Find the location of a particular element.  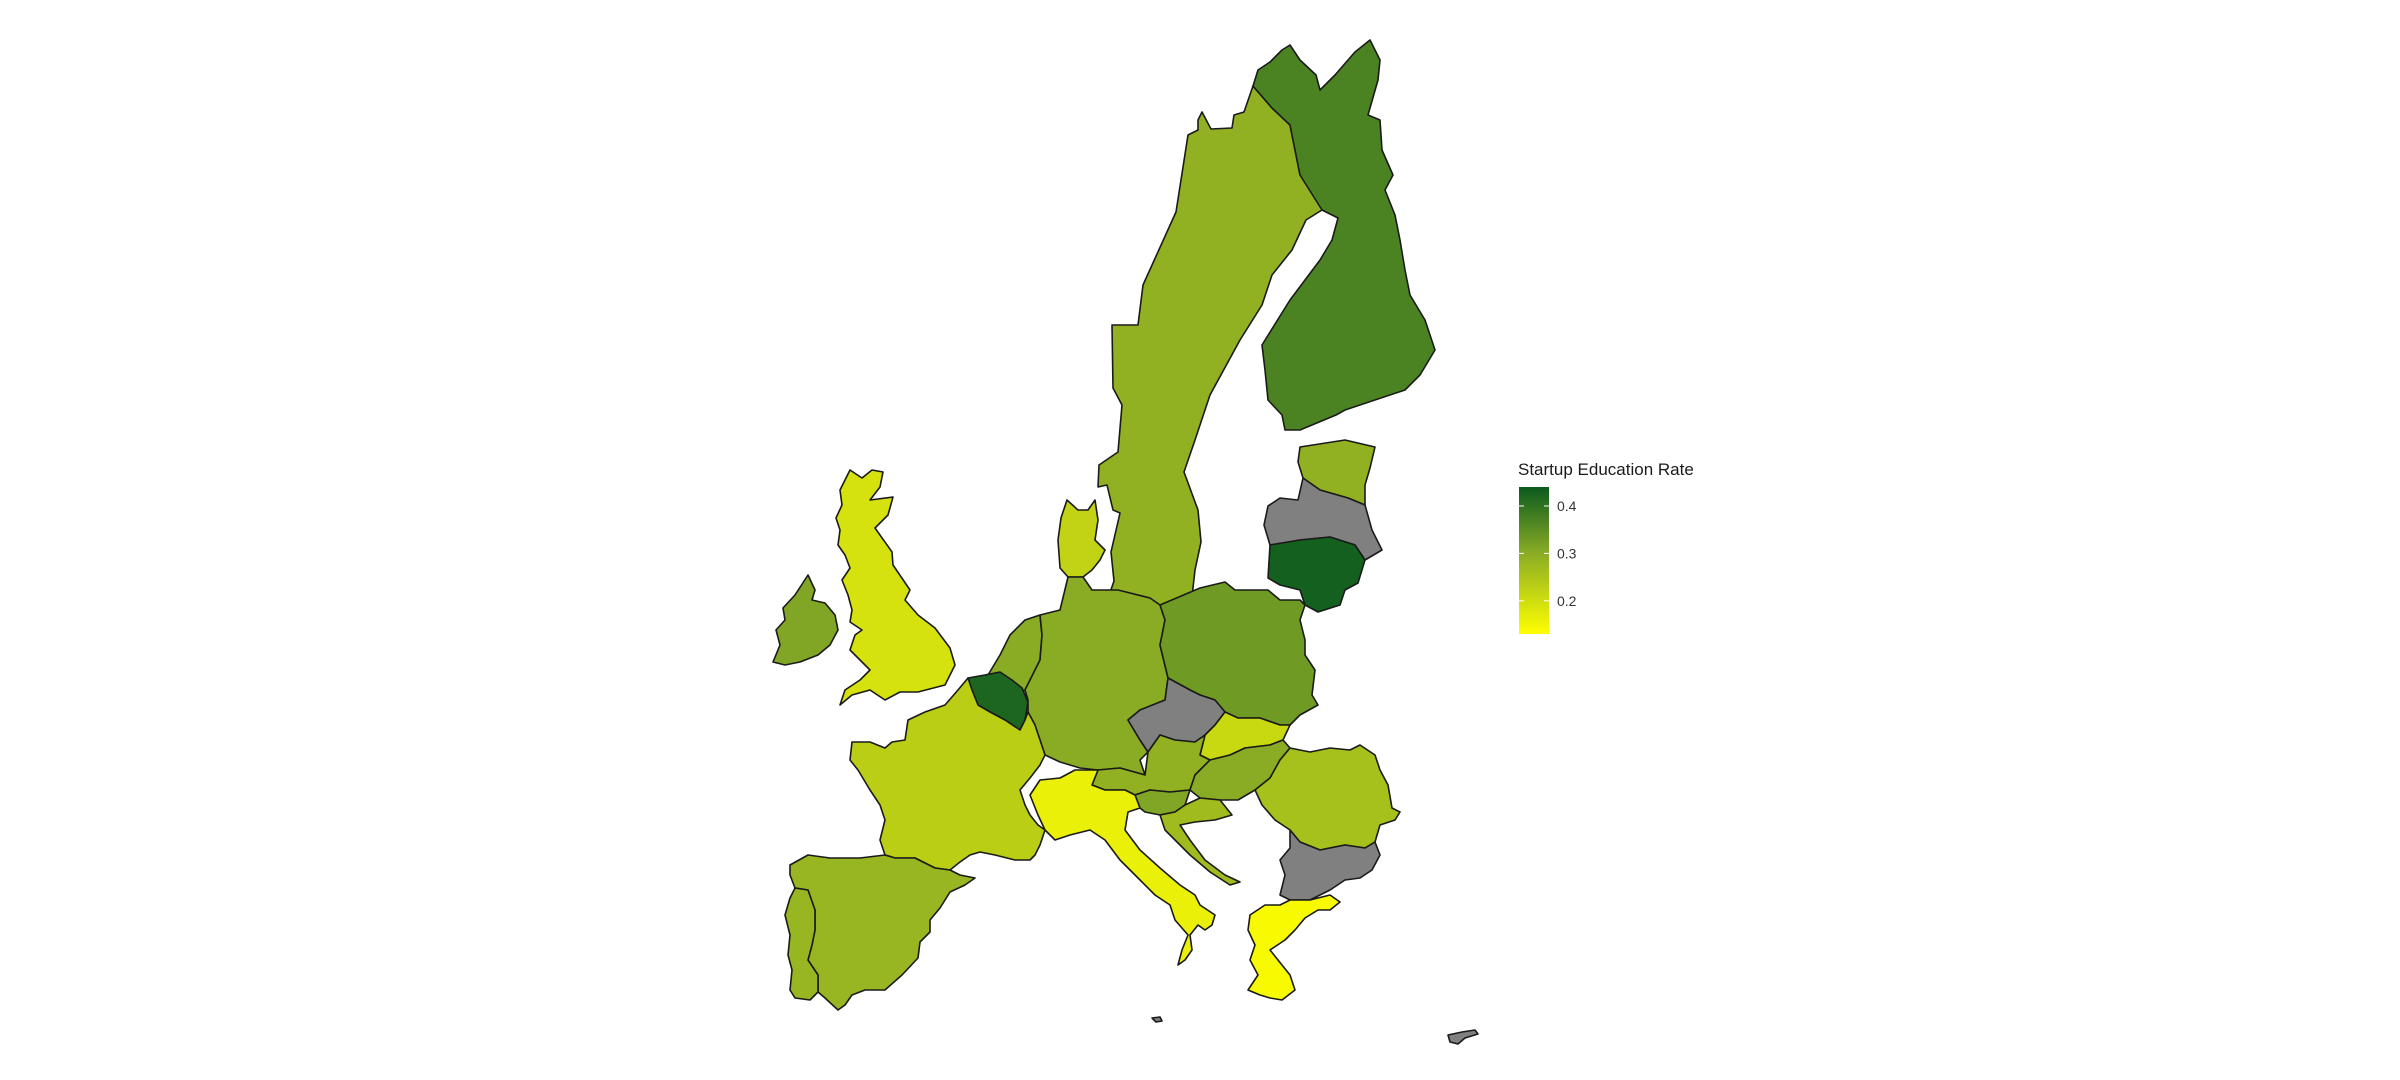

legend-tick-label: 0.2 is located at coordinates (1567, 601).